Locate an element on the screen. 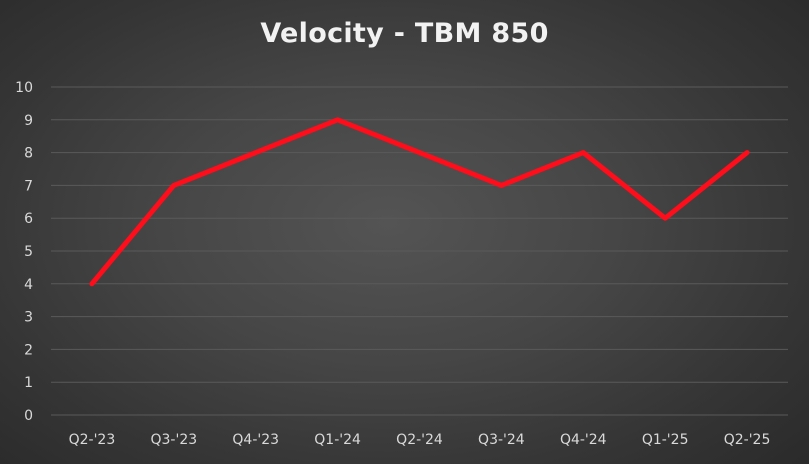 The width and height of the screenshot is (809, 464). y-tick-label: 3 is located at coordinates (28, 318).